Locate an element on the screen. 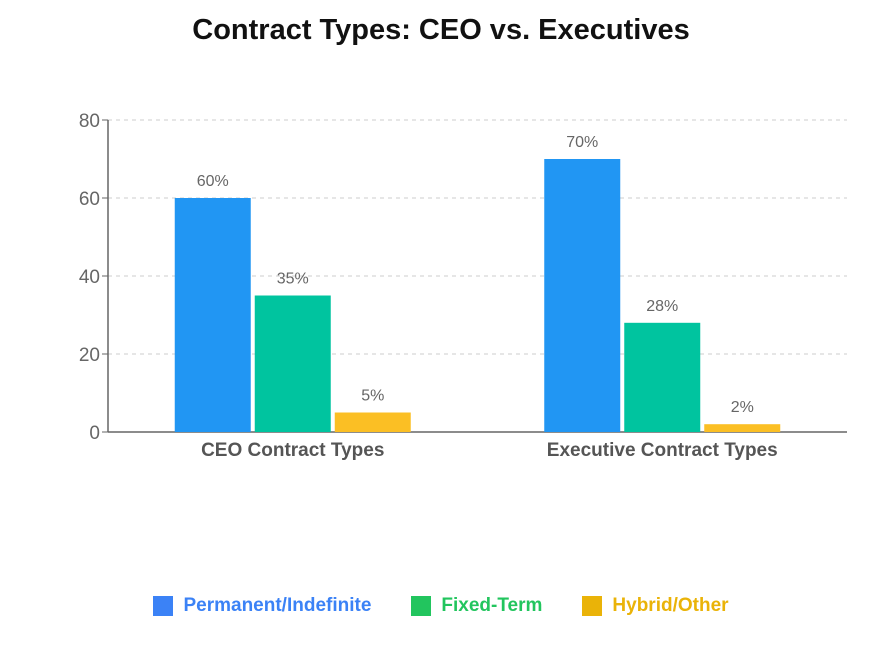 This screenshot has width=892, height=672. legend-item-fixed-term: Fixed-Term is located at coordinates (476, 606).